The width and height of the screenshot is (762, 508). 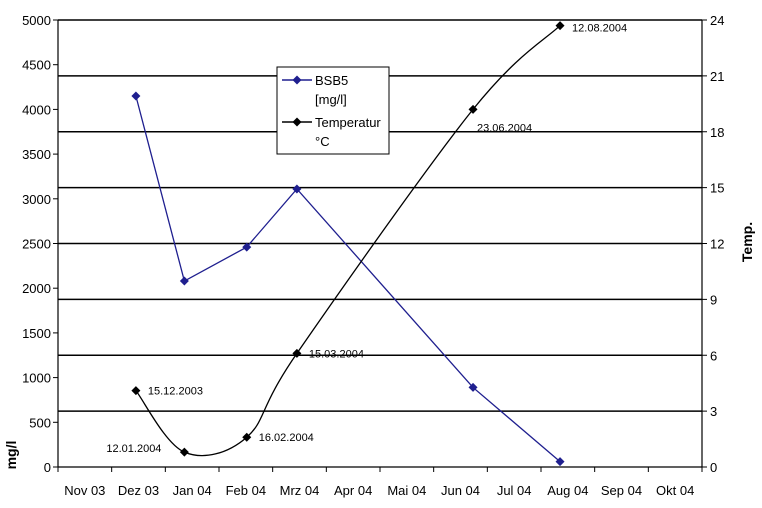 What do you see at coordinates (717, 188) in the screenshot?
I see `y-right-tick-label: 15` at bounding box center [717, 188].